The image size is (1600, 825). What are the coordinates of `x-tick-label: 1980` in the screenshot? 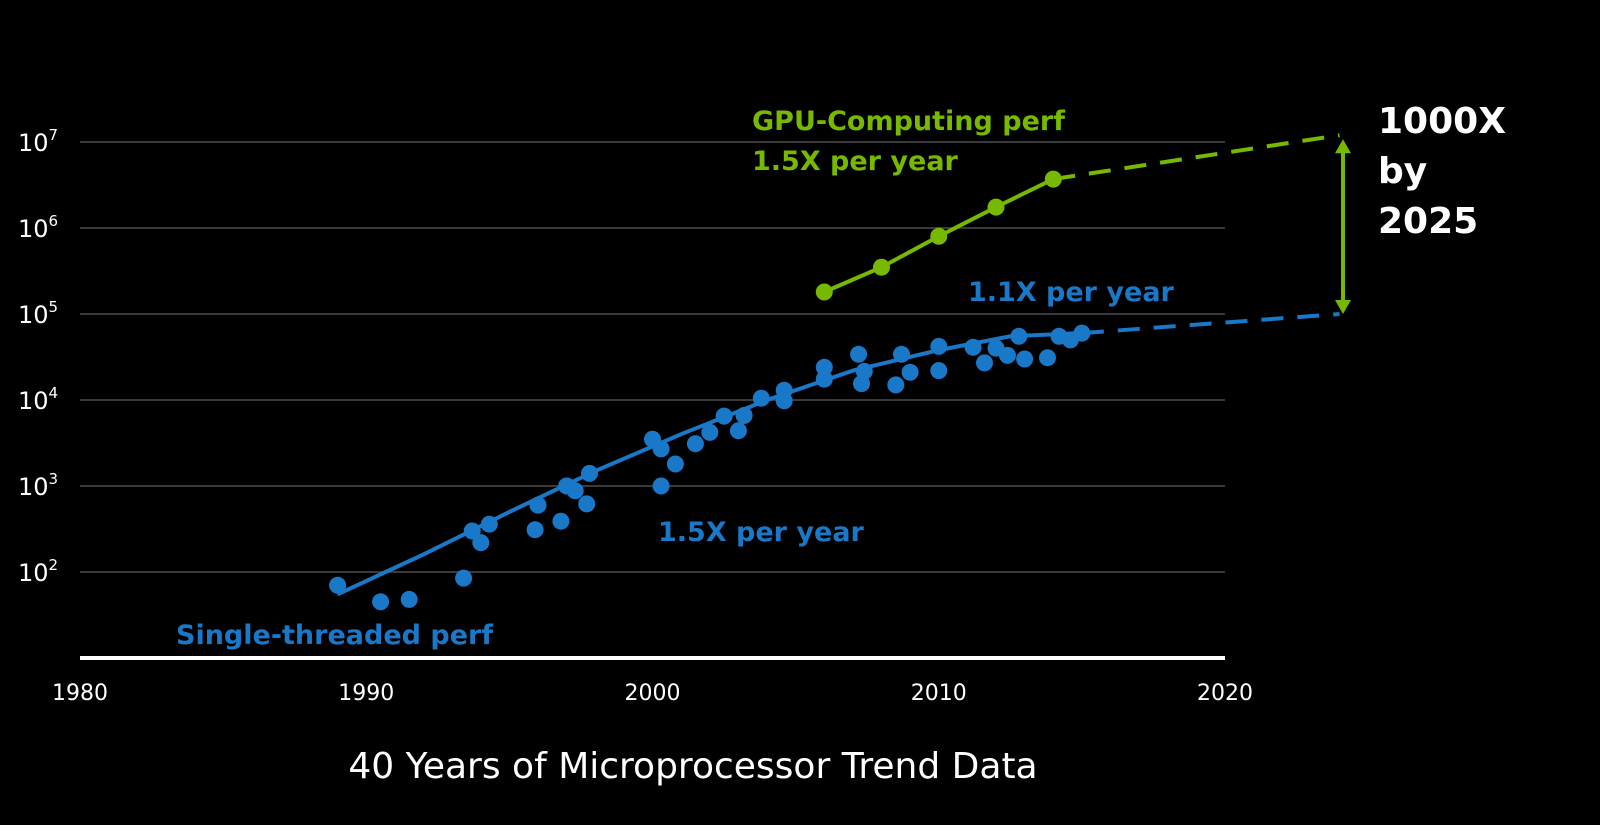 It's located at (80, 693).